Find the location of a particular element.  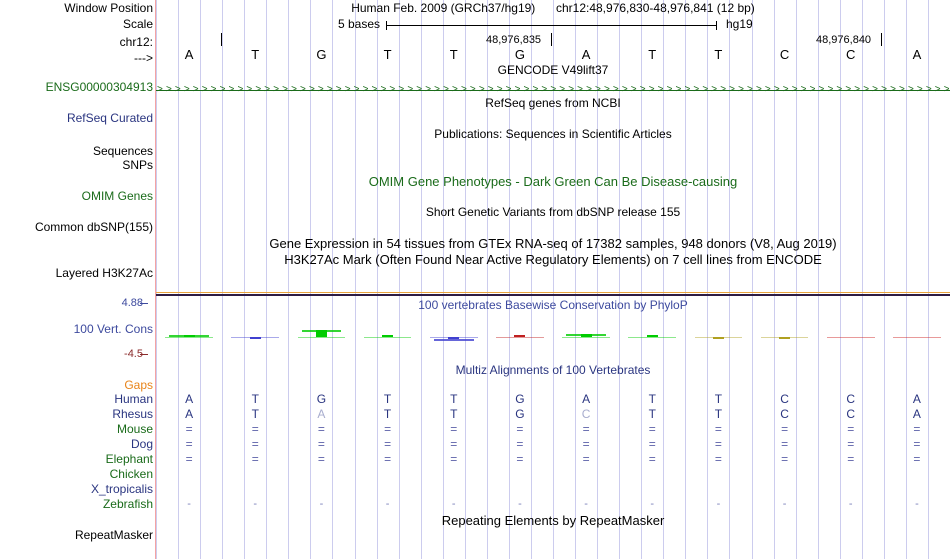

species-label-chicken: Chicken is located at coordinates (131, 474).